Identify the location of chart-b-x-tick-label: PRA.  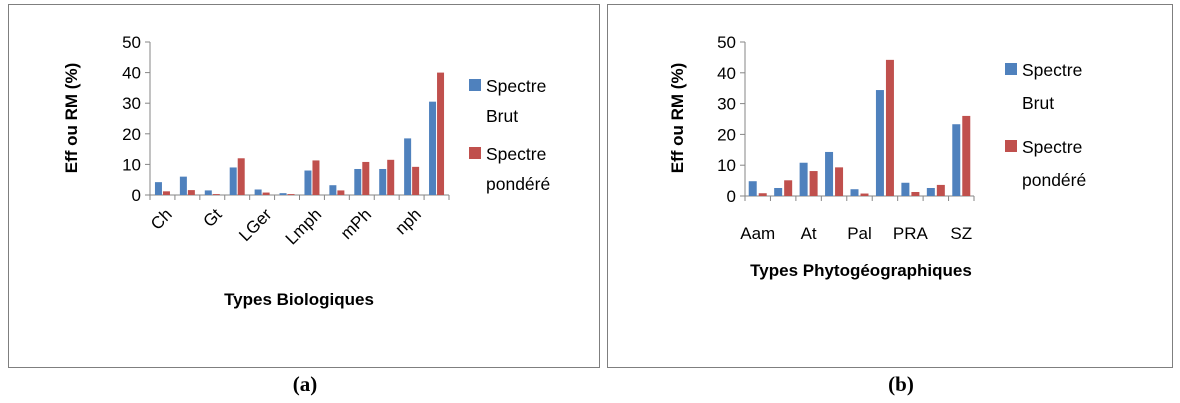
(911, 233).